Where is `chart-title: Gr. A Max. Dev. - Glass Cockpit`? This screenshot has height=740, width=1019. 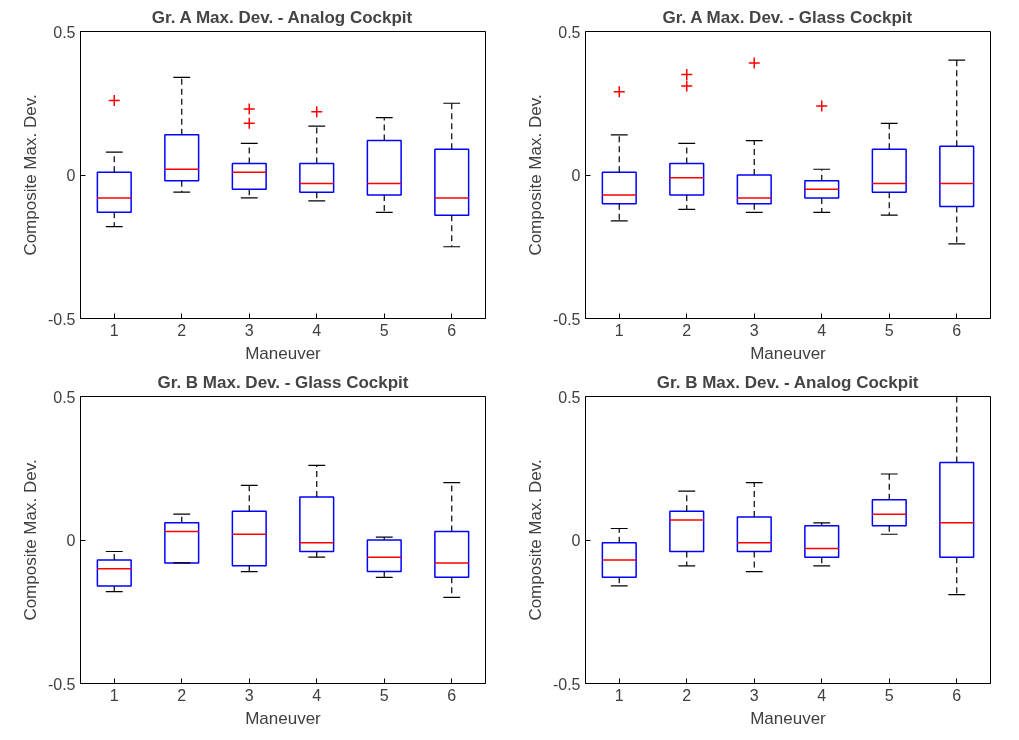
chart-title: Gr. A Max. Dev. - Glass Cockpit is located at coordinates (787, 17).